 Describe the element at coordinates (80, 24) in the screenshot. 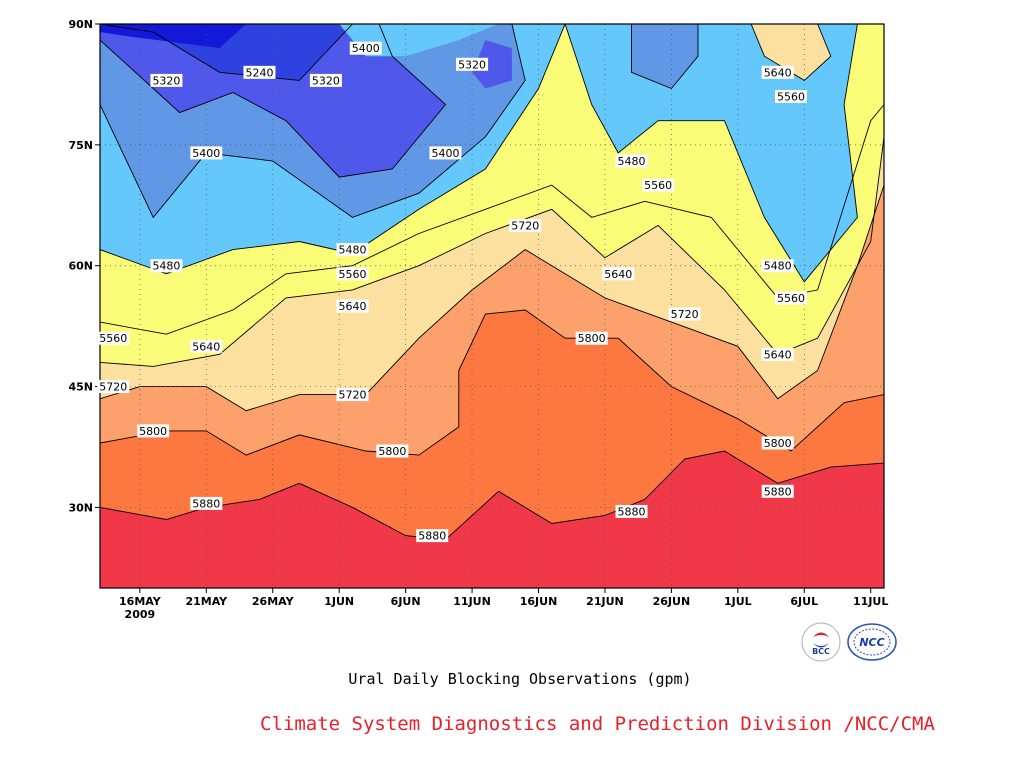

I see `y-tick-label: 90N` at that location.